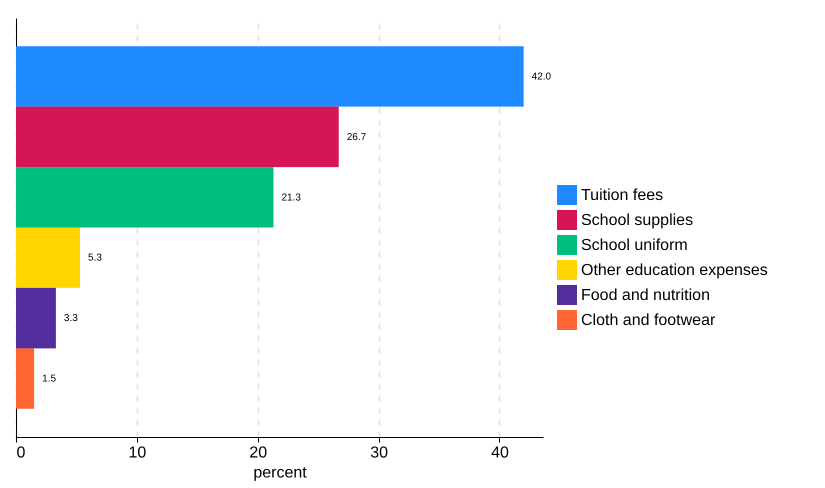  I want to click on x-tick-label: 10, so click(137, 453).